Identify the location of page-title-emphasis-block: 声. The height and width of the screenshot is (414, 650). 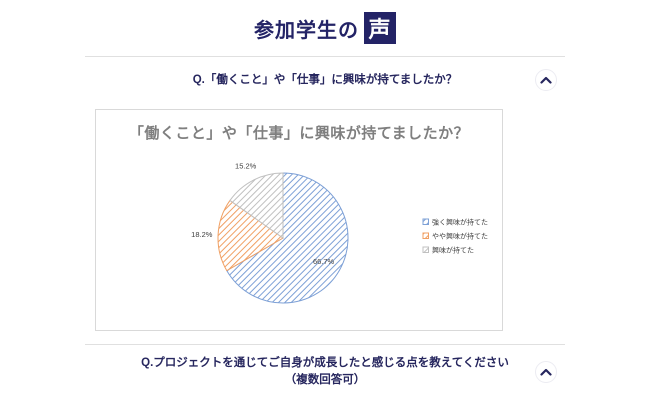
(380, 28).